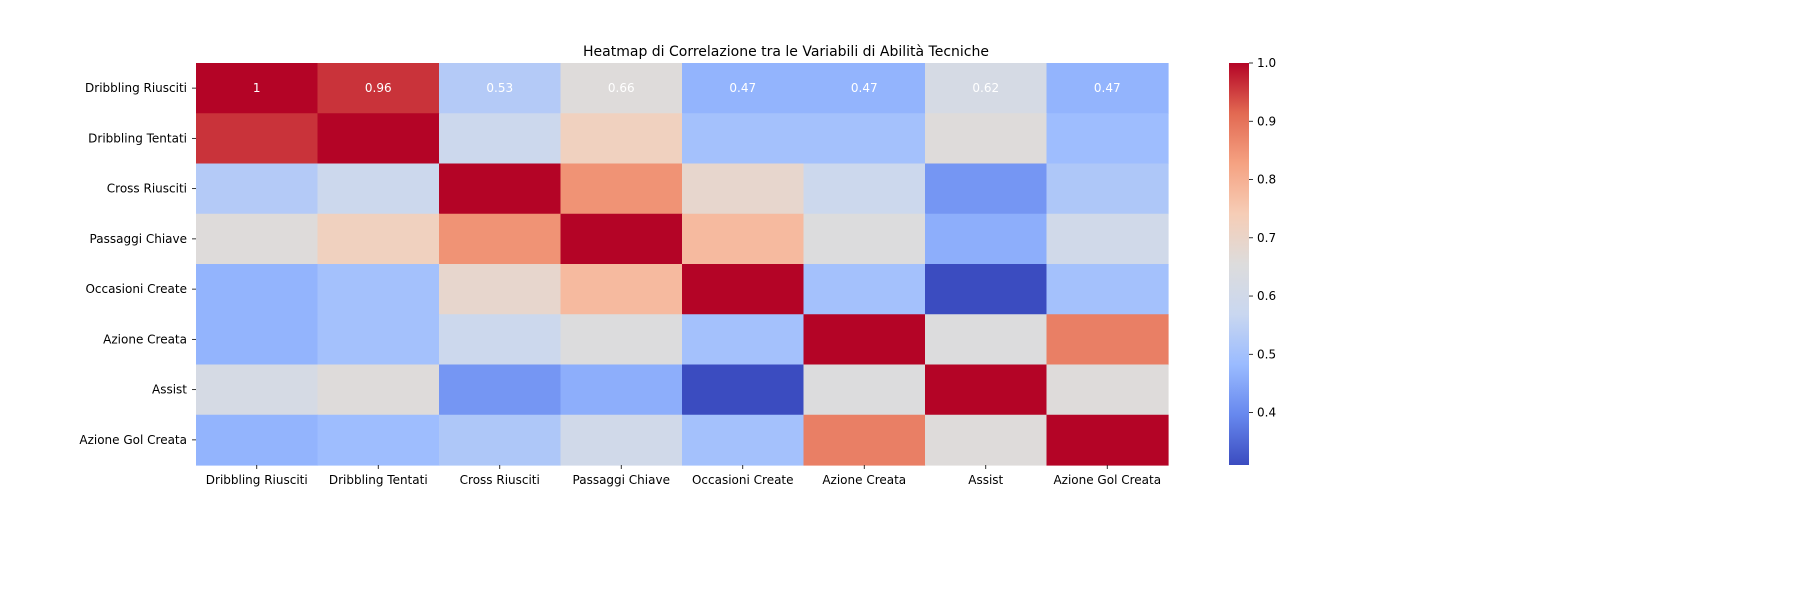 This screenshot has height=600, width=1800. Describe the element at coordinates (864, 480) in the screenshot. I see `column-label: Azione Creata` at that location.